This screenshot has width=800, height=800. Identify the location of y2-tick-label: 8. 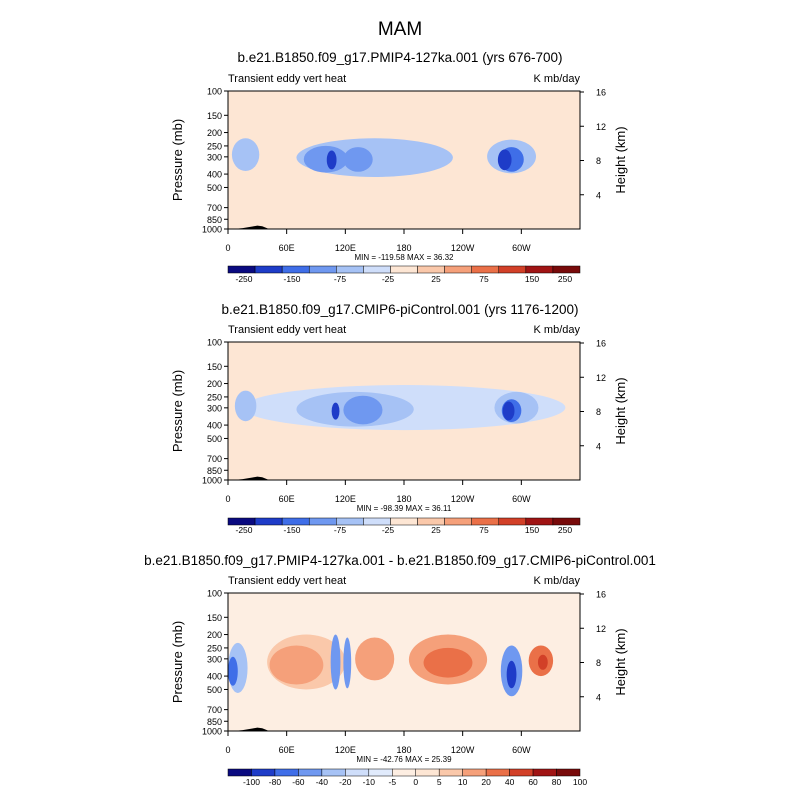
(598, 663).